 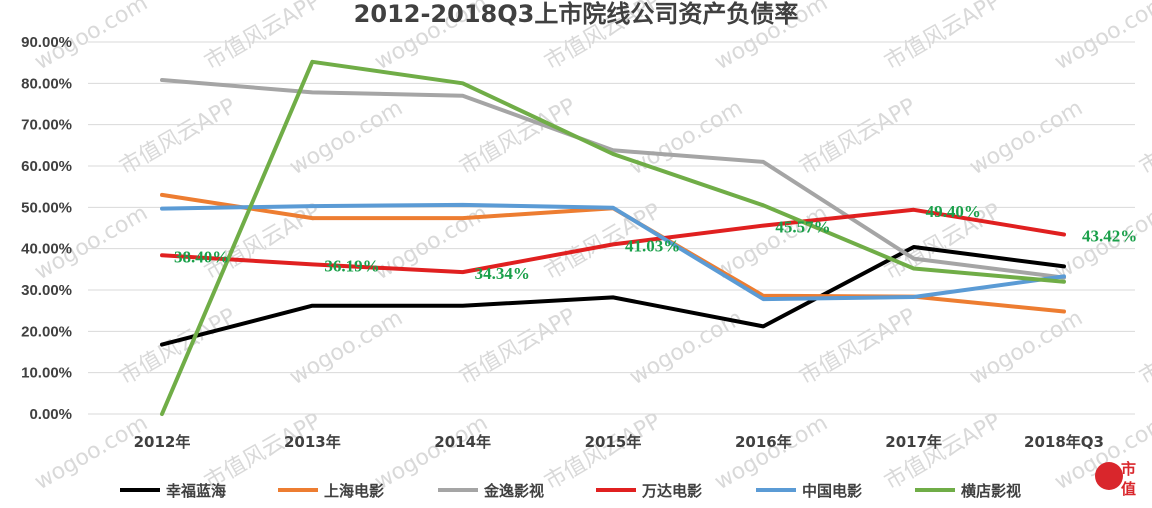 I want to click on x-tick-label: 2015年, so click(x=613, y=442).